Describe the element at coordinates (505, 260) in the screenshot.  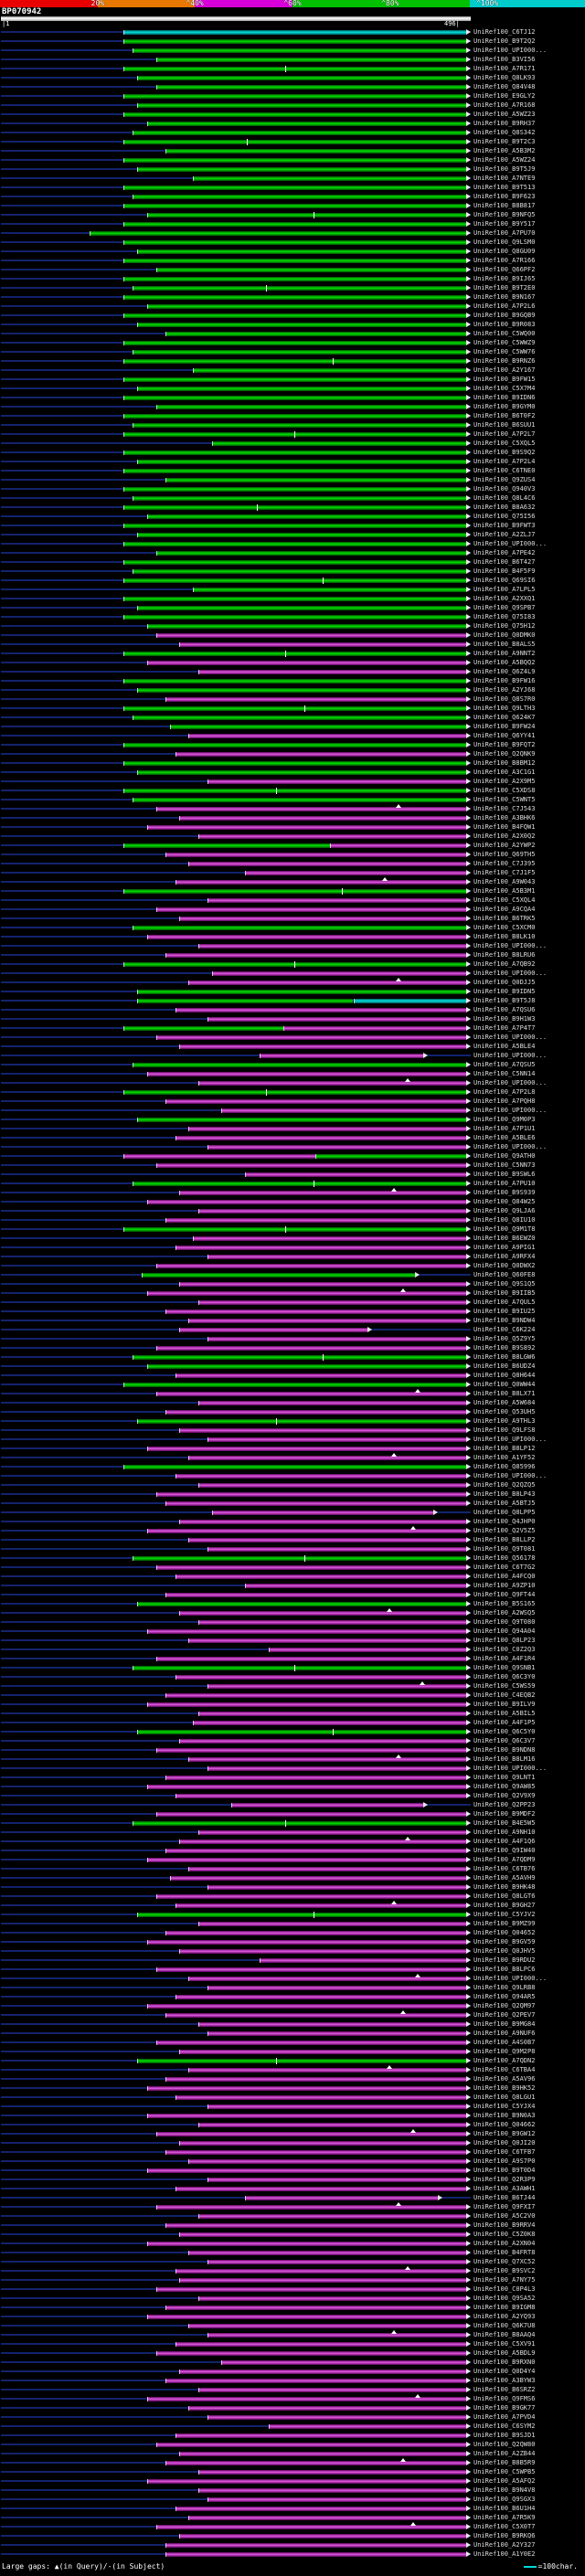
I see `subject-label: UniRef100_A7R166` at that location.